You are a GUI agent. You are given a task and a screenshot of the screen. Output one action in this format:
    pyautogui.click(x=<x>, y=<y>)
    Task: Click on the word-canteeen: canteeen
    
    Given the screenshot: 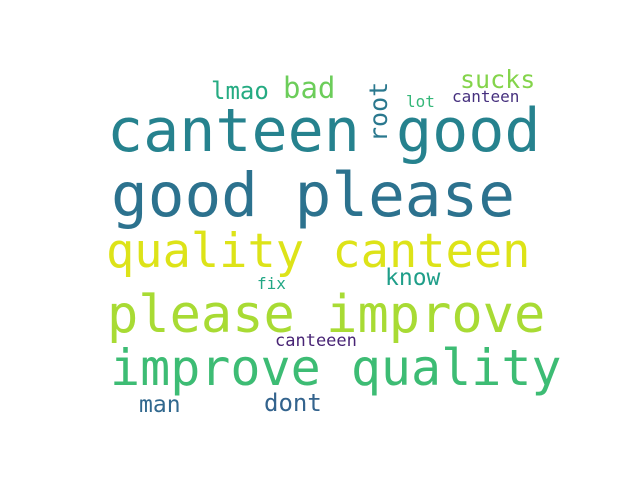 What is the action you would take?
    pyautogui.click(x=316, y=341)
    